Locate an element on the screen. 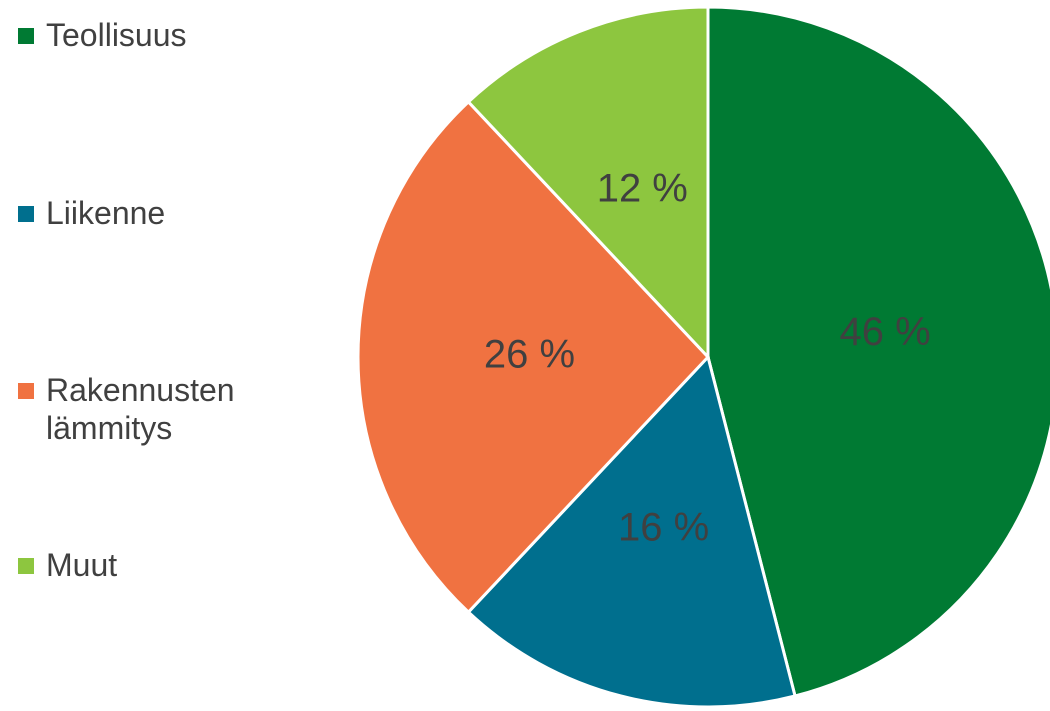  legend-item: Liikenne is located at coordinates (168, 213).